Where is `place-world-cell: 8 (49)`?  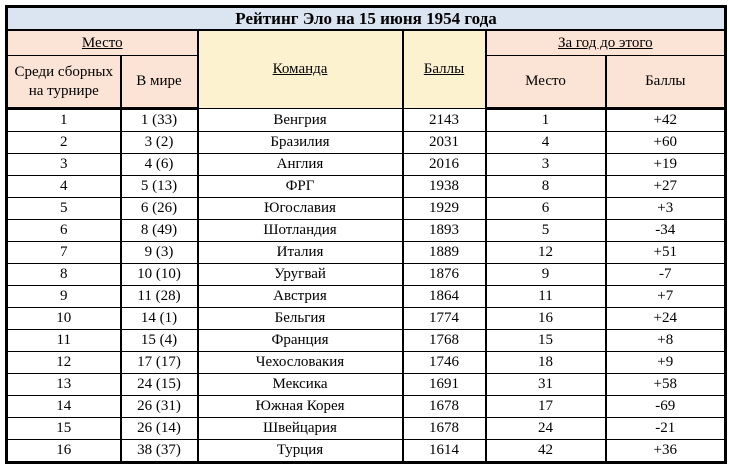 place-world-cell: 8 (49) is located at coordinates (159, 231).